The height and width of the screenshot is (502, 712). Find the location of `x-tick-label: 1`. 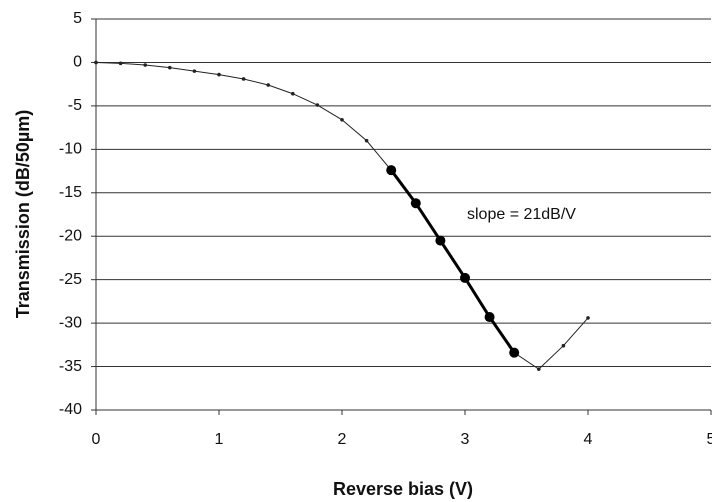

x-tick-label: 1 is located at coordinates (219, 439).